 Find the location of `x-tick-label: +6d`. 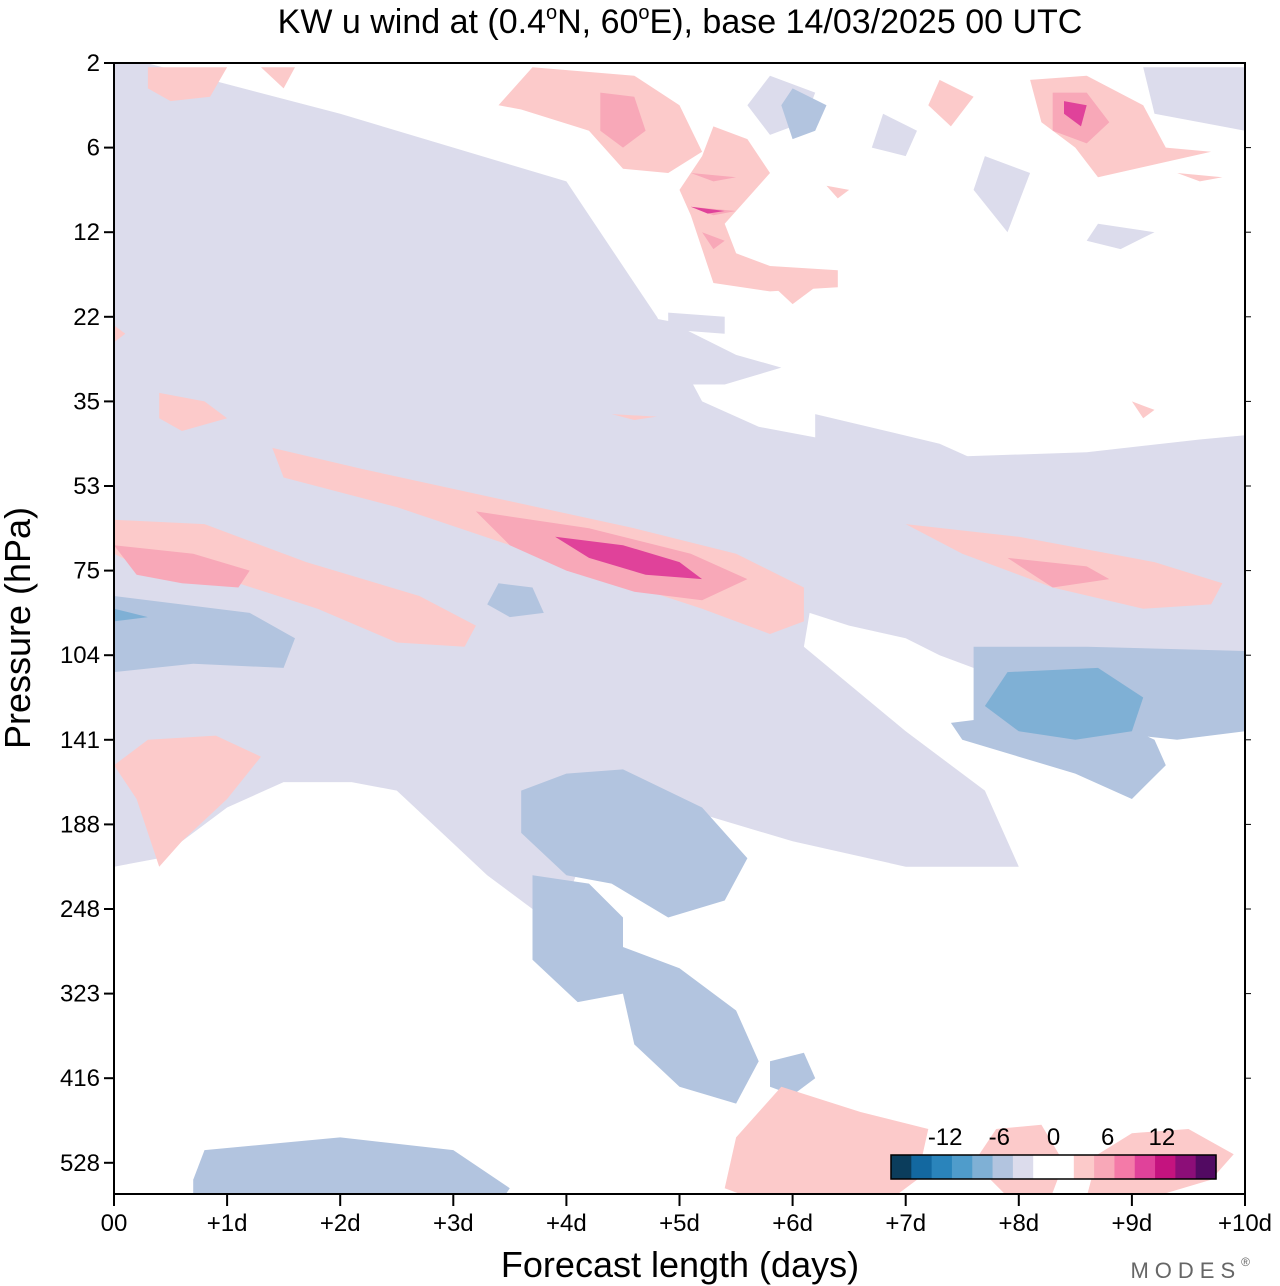

x-tick-label: +6d is located at coordinates (792, 1223).